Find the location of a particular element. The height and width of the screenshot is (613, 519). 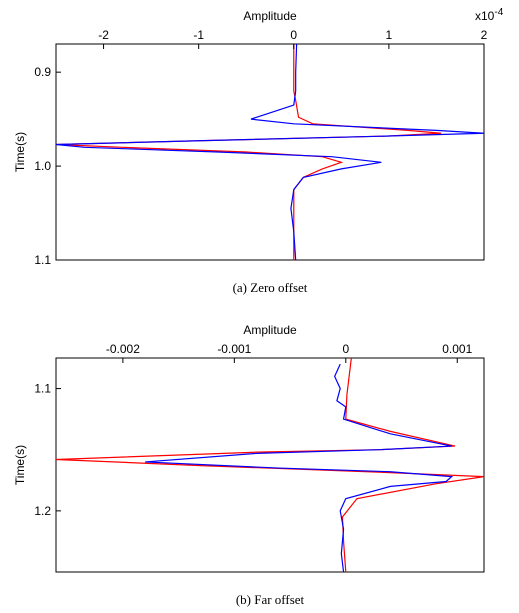

caption-far-offset: (b) Far offset is located at coordinates (270, 599).